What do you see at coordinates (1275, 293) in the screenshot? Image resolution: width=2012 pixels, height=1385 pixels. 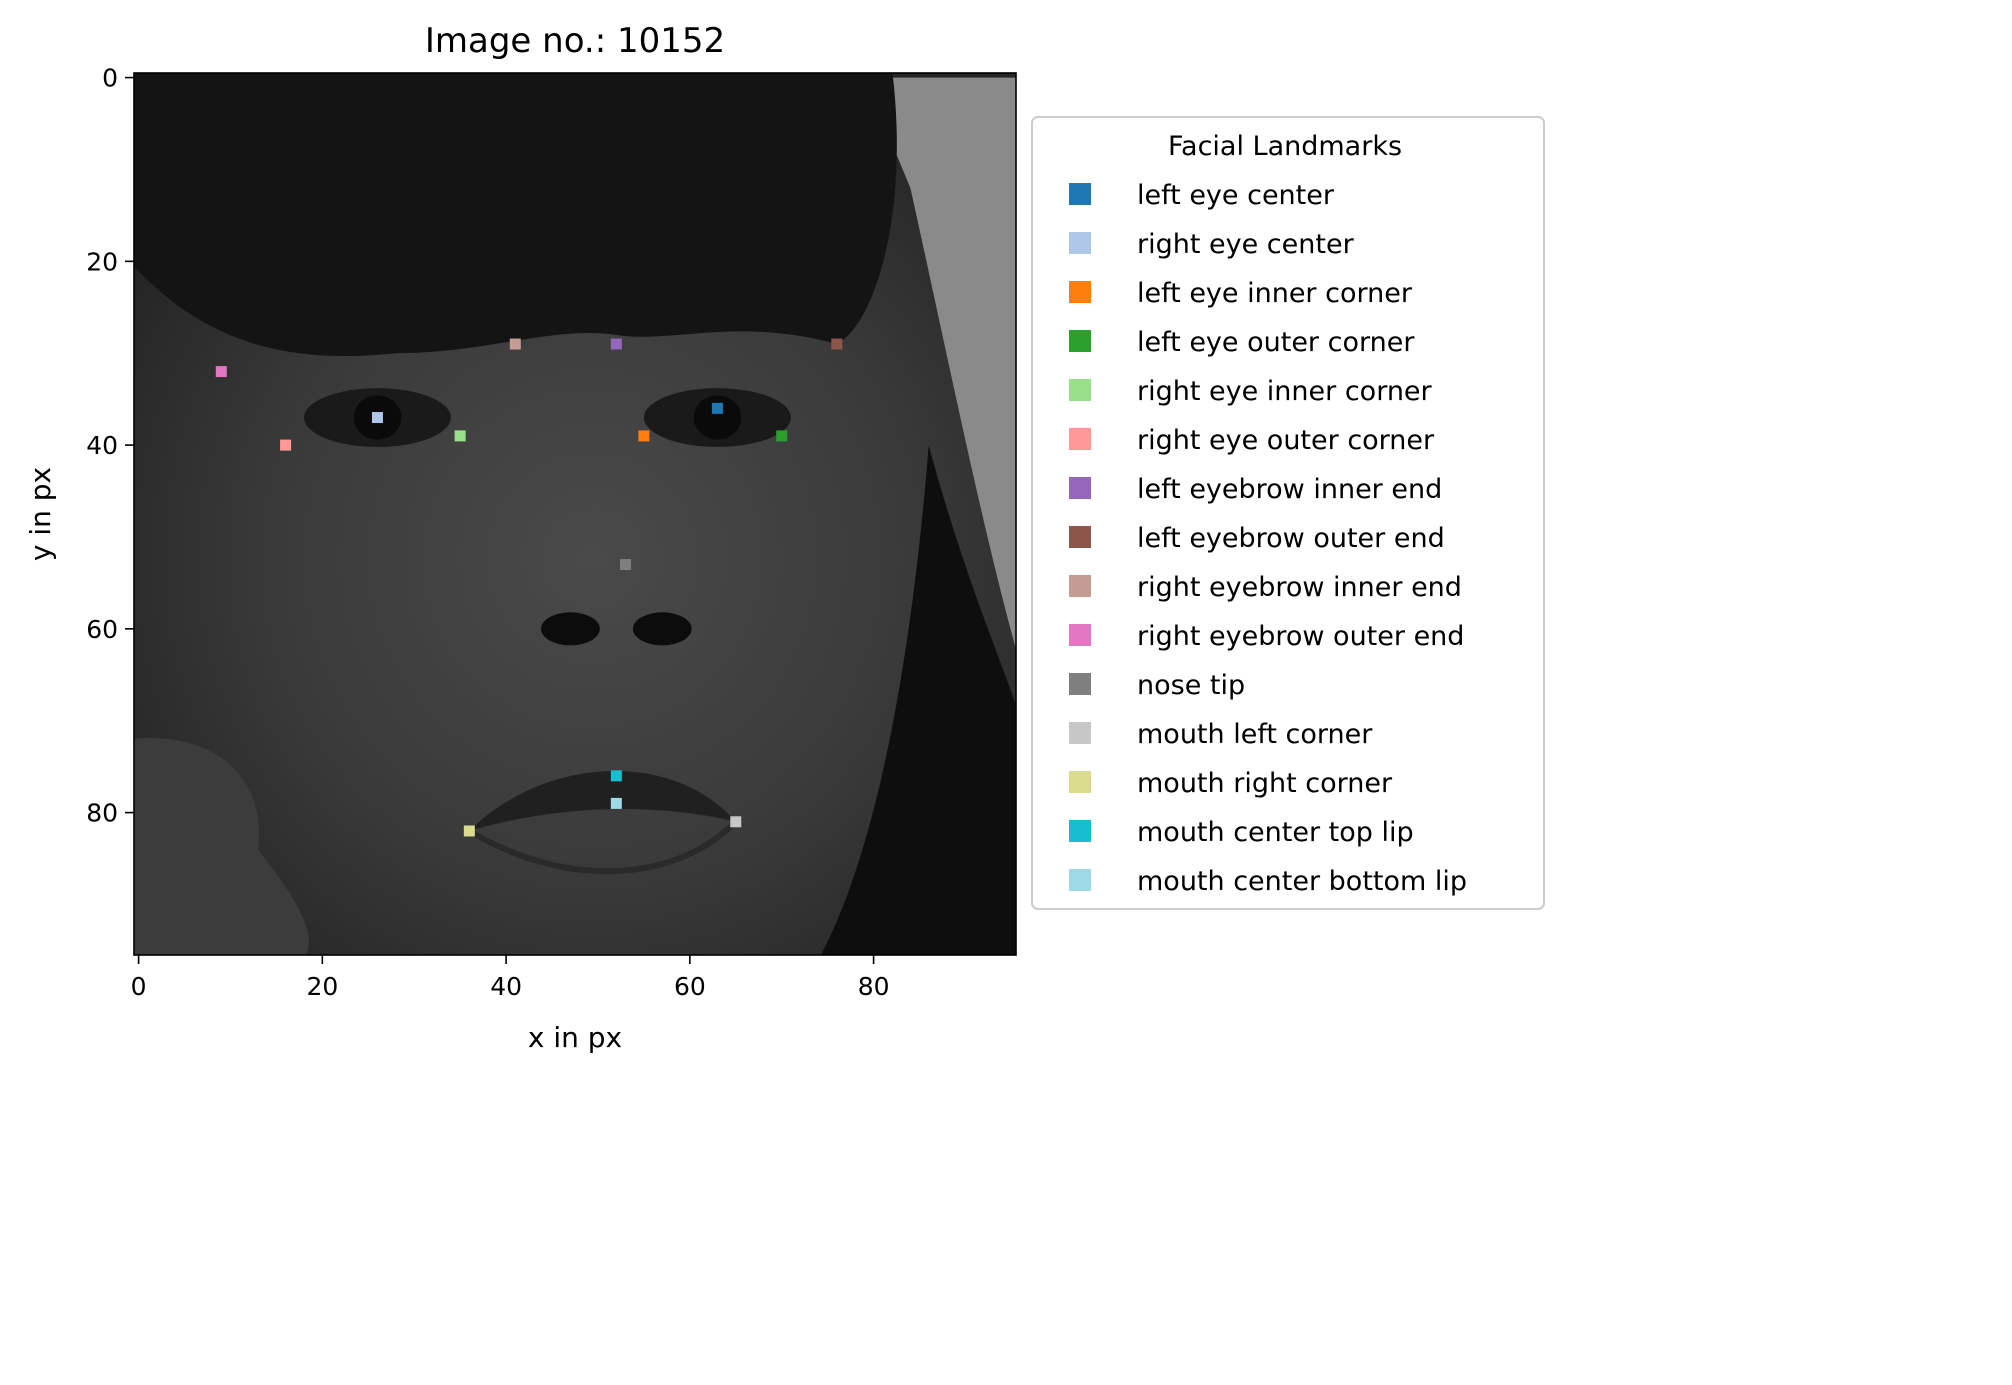 I see `legend-label: left eye inner corner` at bounding box center [1275, 293].